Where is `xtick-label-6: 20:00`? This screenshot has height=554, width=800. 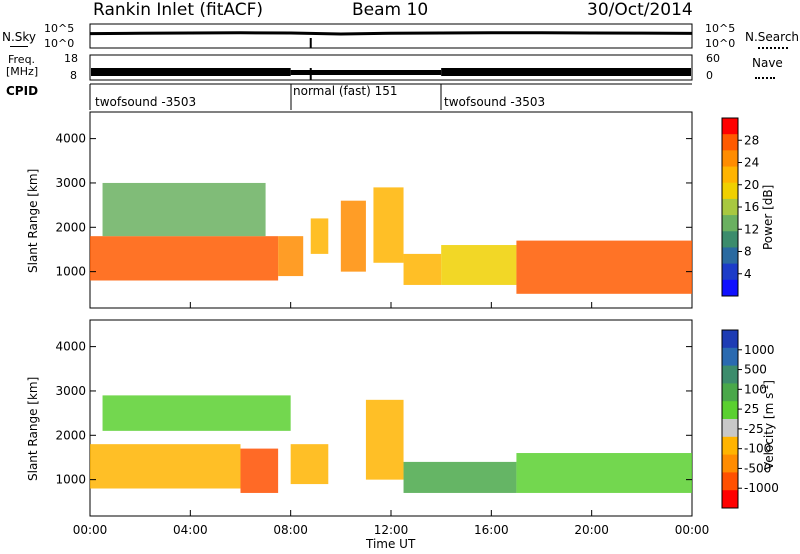
xtick-label-6: 20:00 is located at coordinates (591, 530).